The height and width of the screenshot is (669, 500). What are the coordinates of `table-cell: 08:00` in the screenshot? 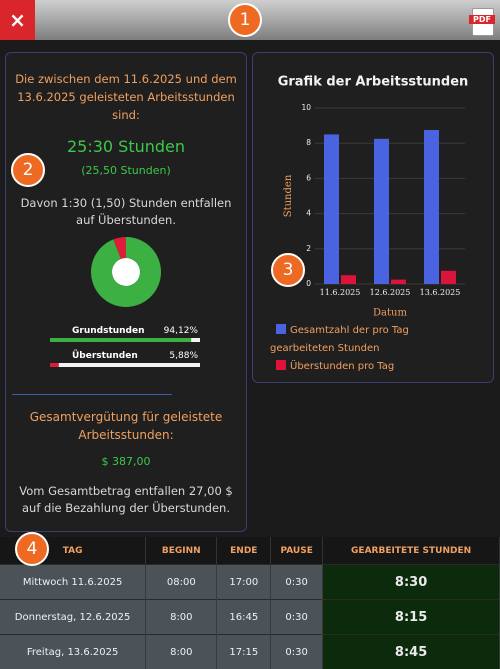 It's located at (181, 582).